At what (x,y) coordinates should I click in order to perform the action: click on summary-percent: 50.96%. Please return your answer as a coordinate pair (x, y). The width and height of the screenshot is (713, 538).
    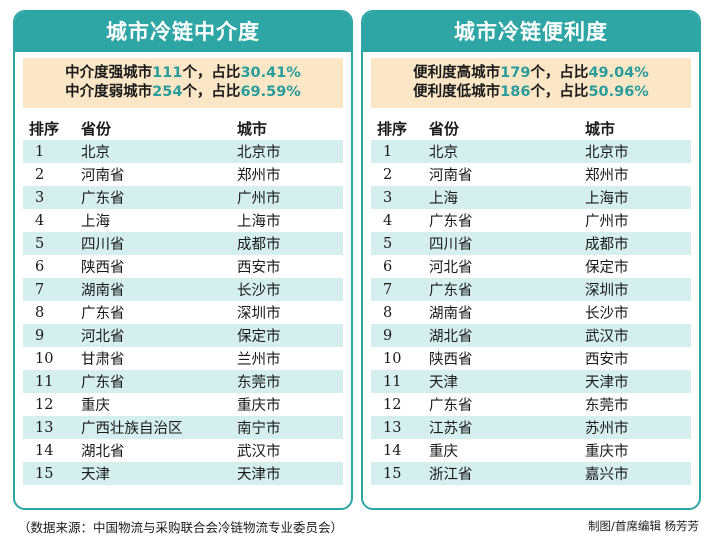
    Looking at the image, I should click on (618, 92).